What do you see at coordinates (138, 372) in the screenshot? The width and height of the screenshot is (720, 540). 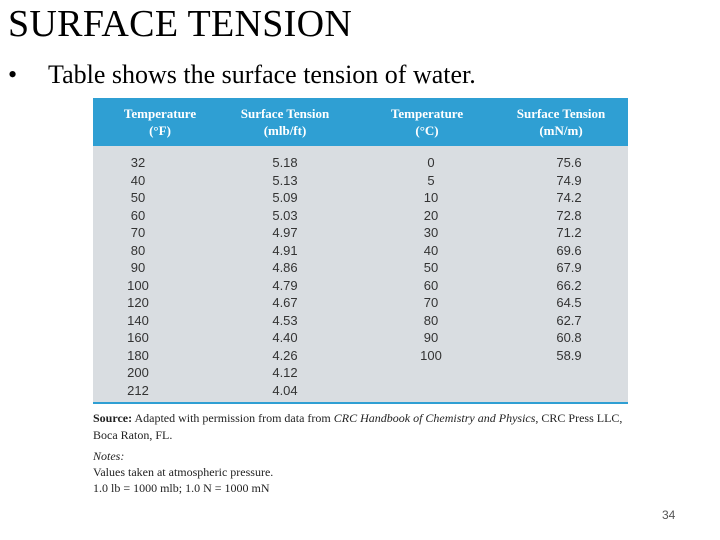 I see `table-cell: 200` at bounding box center [138, 372].